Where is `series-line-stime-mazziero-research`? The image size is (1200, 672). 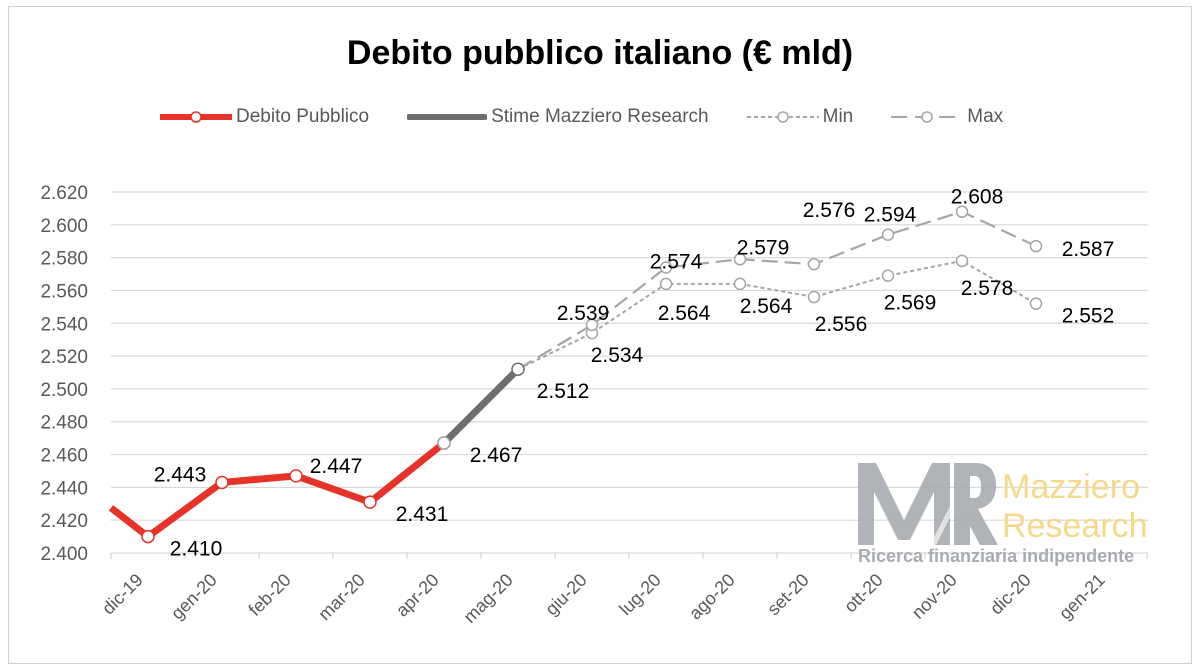 series-line-stime-mazziero-research is located at coordinates (481, 406).